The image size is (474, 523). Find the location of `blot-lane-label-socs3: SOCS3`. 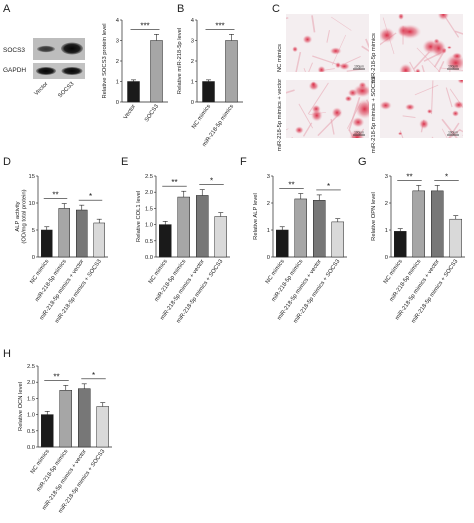

blot-lane-label-socs3: SOCS3 is located at coordinates (66, 90).